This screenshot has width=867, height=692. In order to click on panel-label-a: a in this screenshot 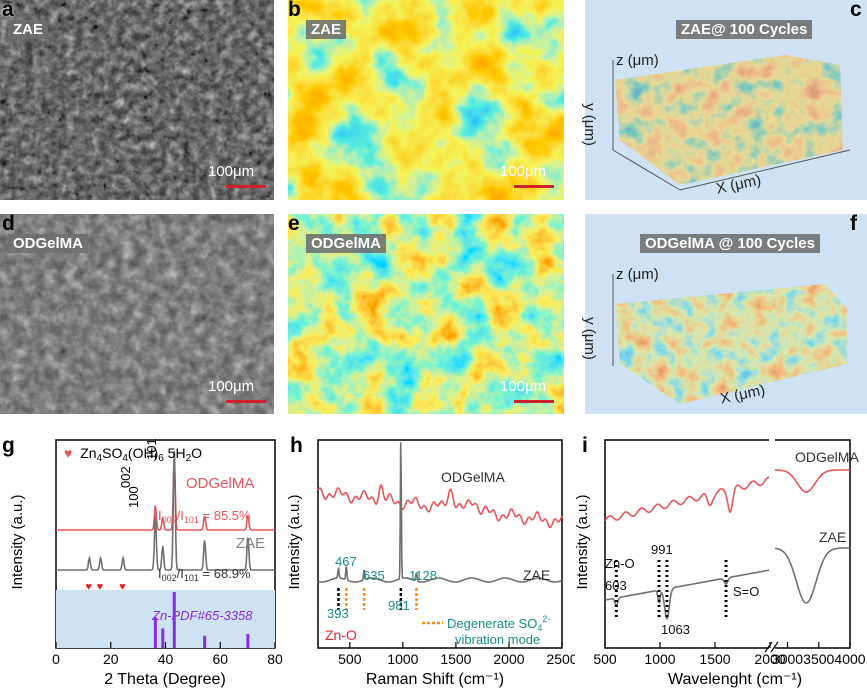, I will do `click(8, 10)`.